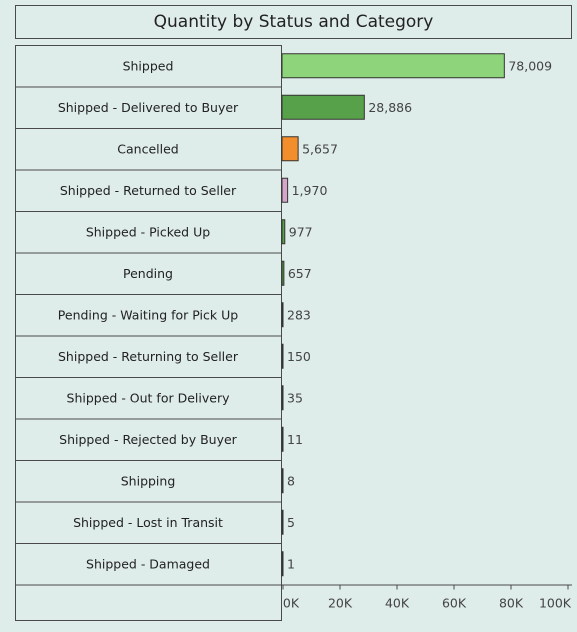 Image resolution: width=577 pixels, height=632 pixels. I want to click on chart-title: Quantity by Status and Category, so click(293, 22).